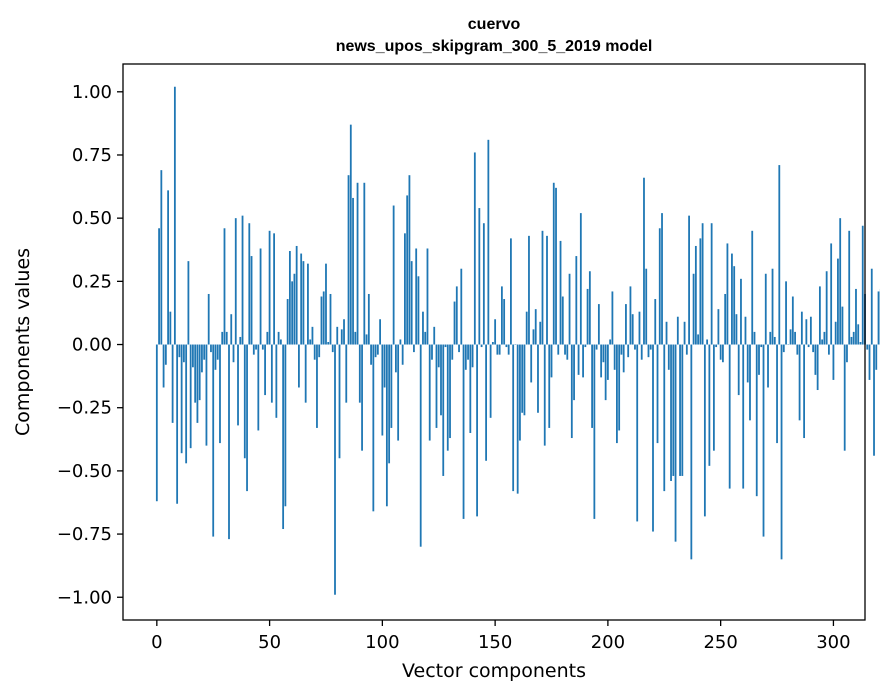 The width and height of the screenshot is (880, 696). Describe the element at coordinates (608, 642) in the screenshot. I see `x-tick-label: 200` at that location.